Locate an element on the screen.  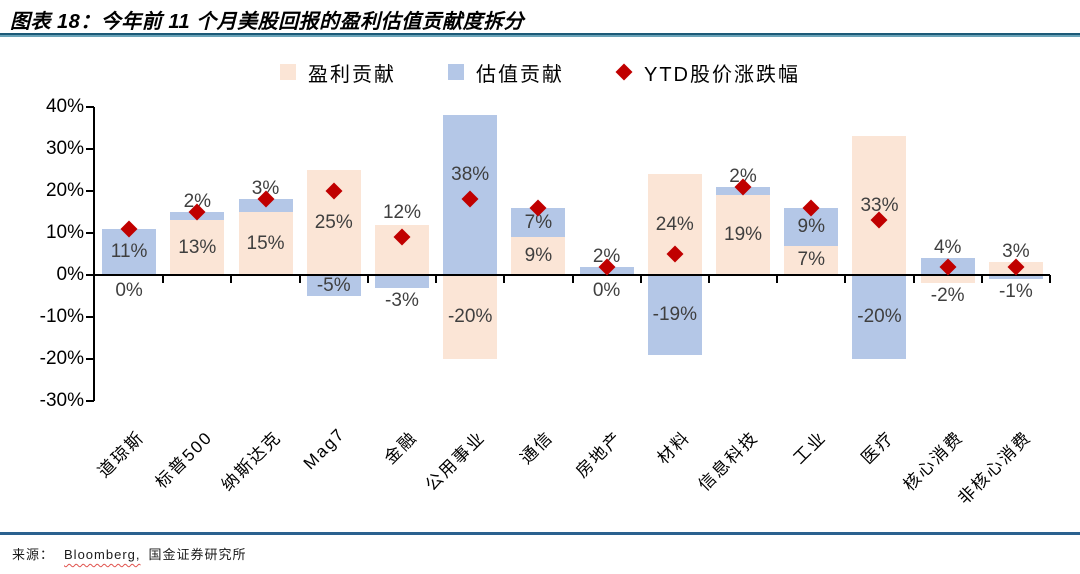
bar-value-label: -5% is located at coordinates (333, 285).